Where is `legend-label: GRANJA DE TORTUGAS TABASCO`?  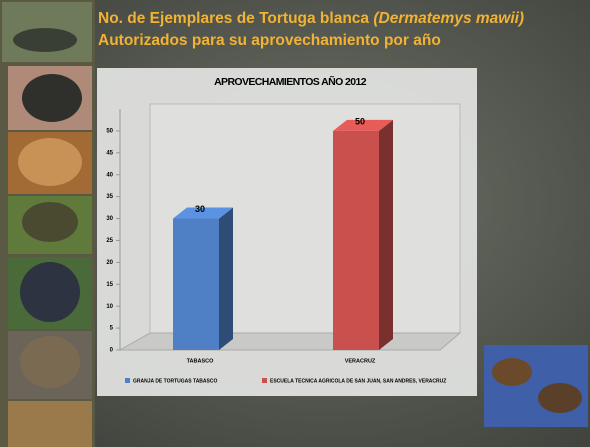 legend-label: GRANJA DE TORTUGAS TABASCO is located at coordinates (175, 381).